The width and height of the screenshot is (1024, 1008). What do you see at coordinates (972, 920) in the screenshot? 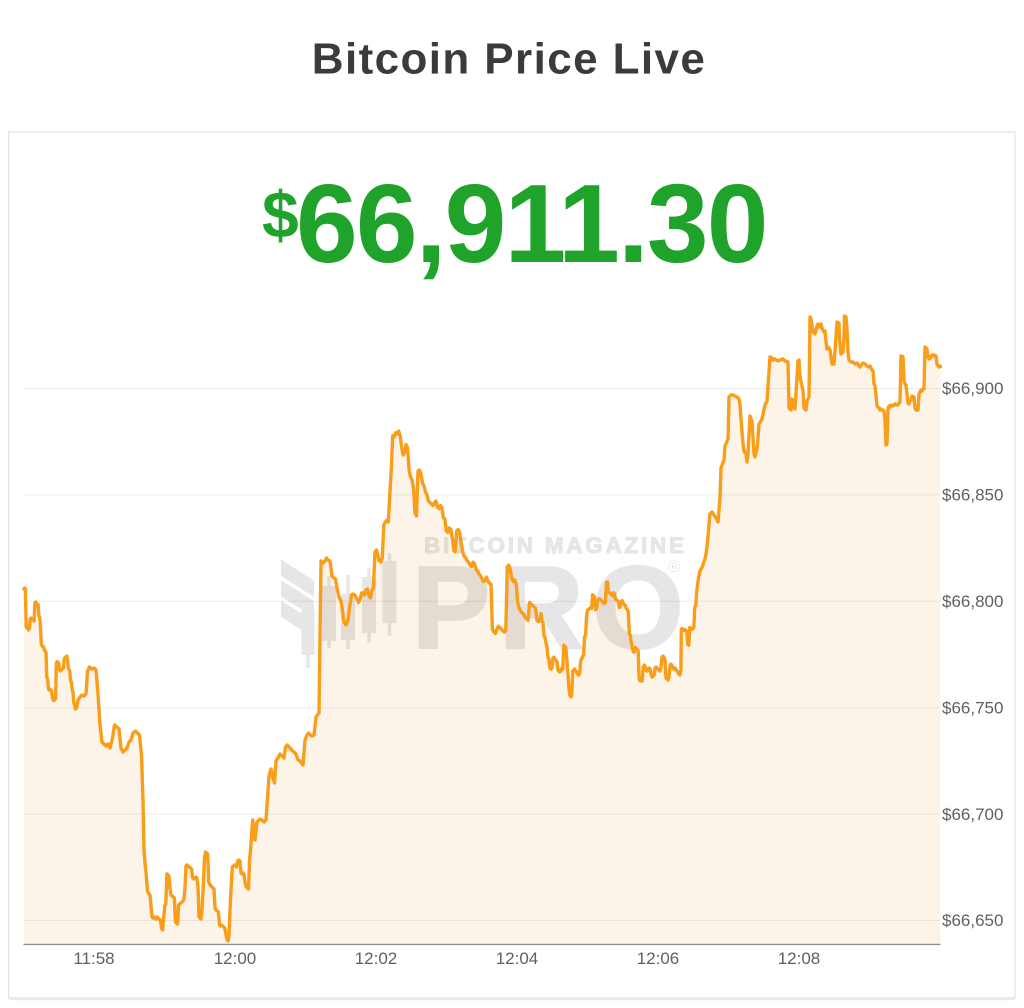
I see `svg-text: $66,650` at bounding box center [972, 920].